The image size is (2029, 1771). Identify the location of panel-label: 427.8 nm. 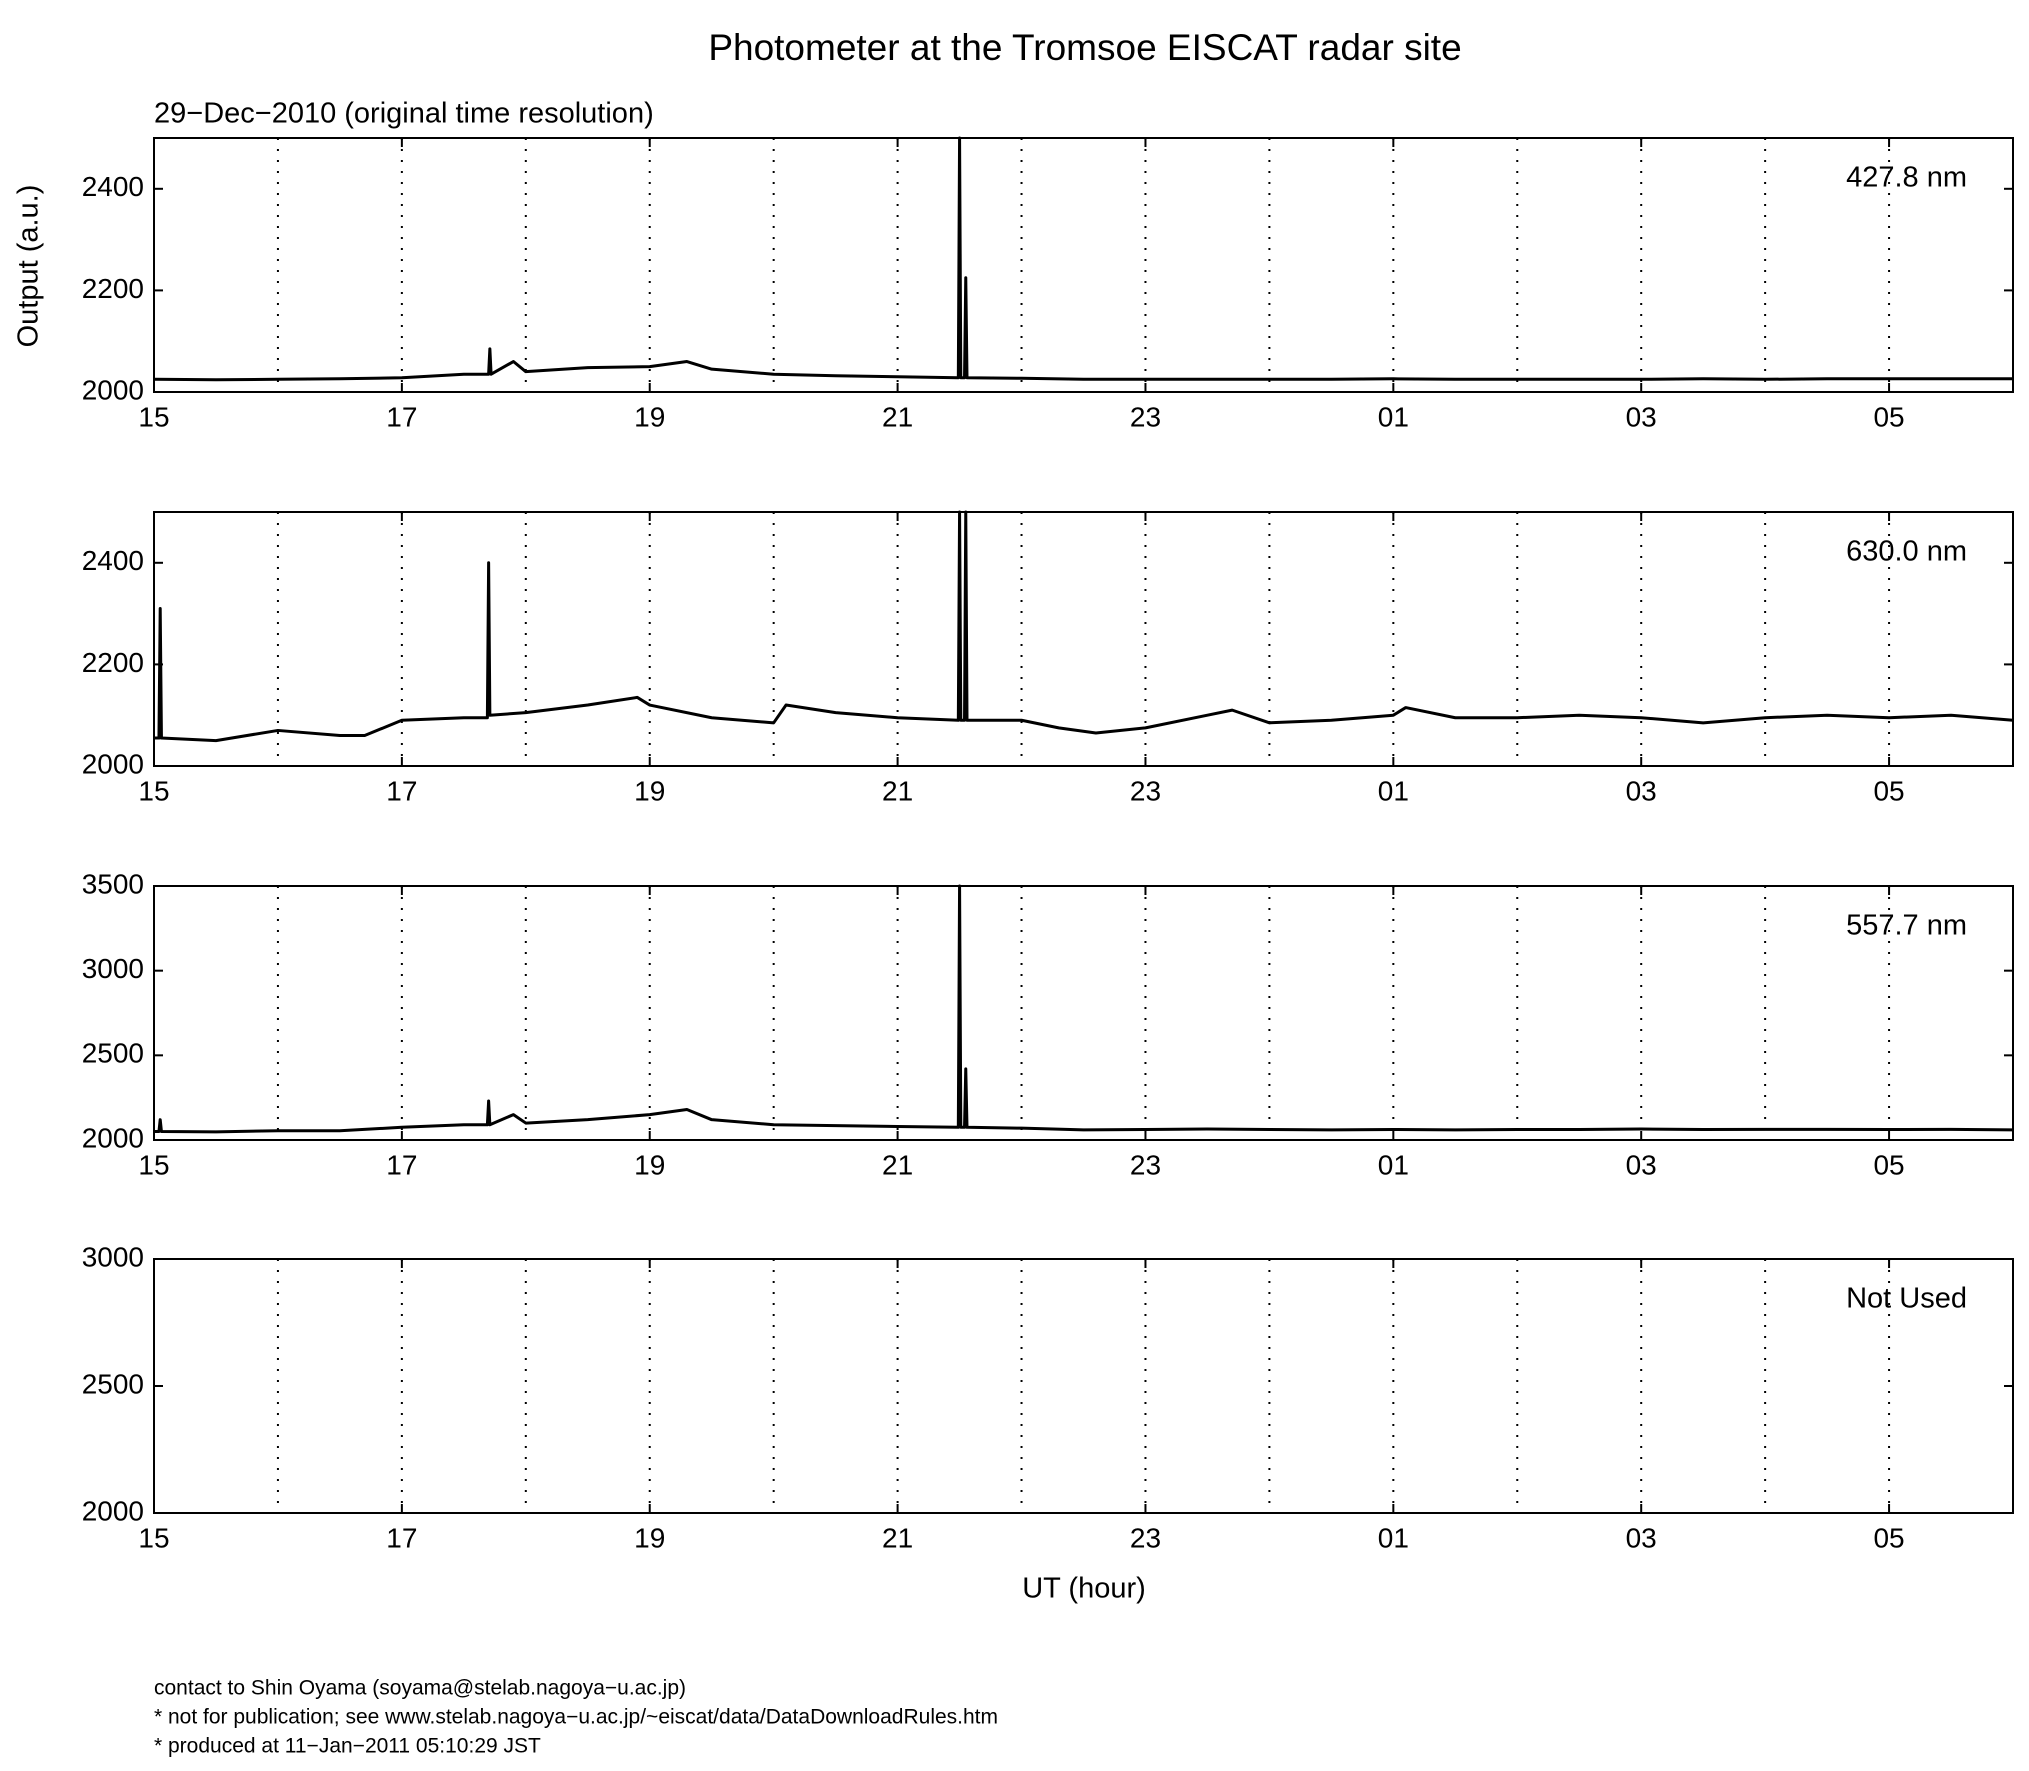
(1906, 178).